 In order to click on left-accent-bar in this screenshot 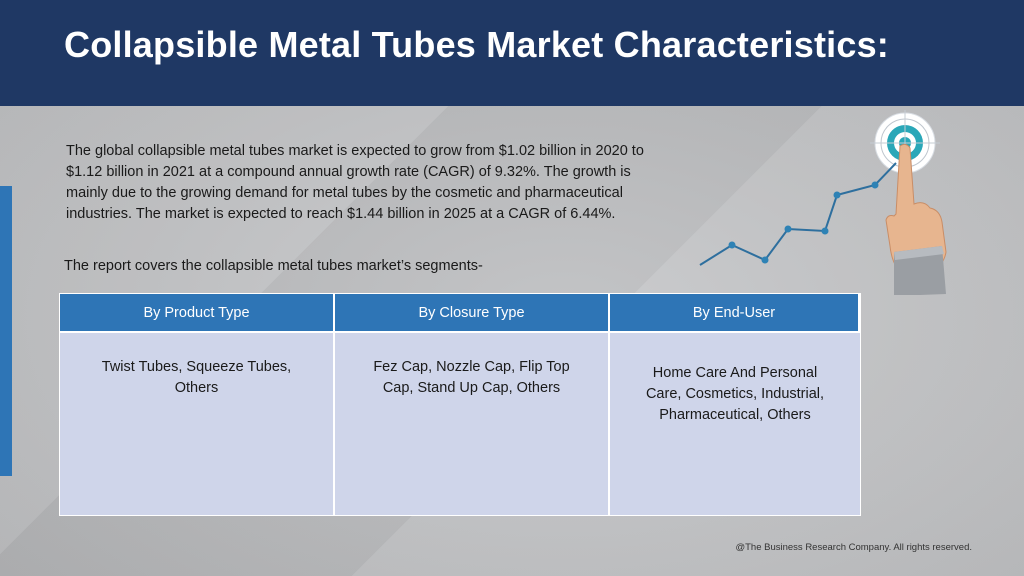, I will do `click(6, 331)`.